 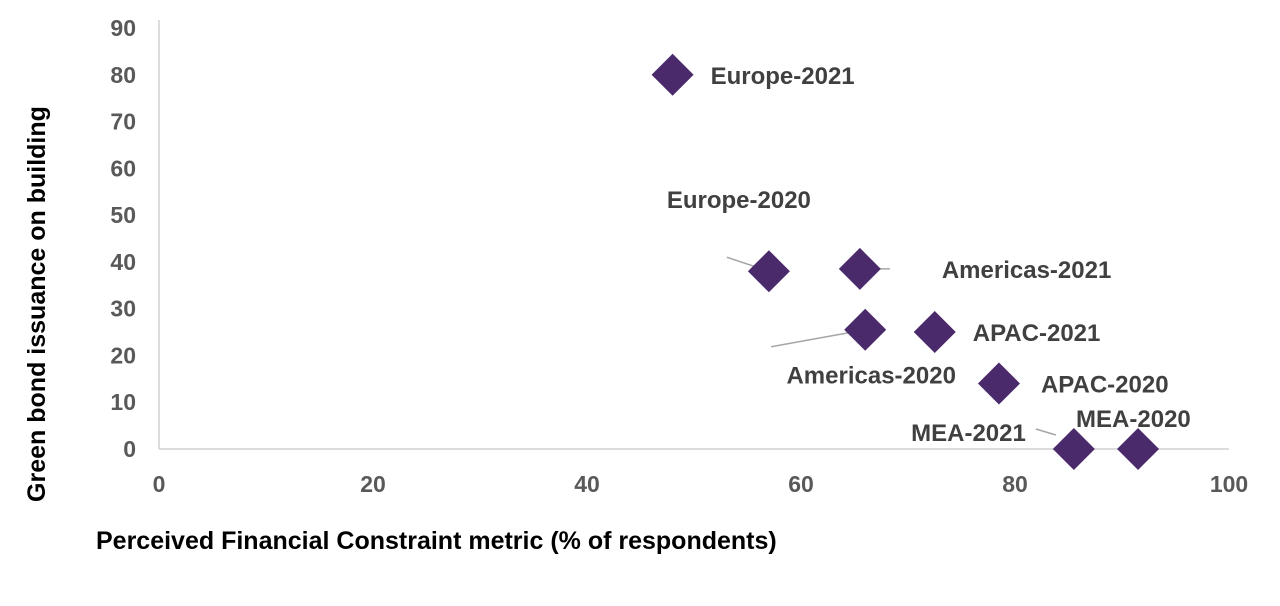 I want to click on leader-line, so click(x=1046, y=432).